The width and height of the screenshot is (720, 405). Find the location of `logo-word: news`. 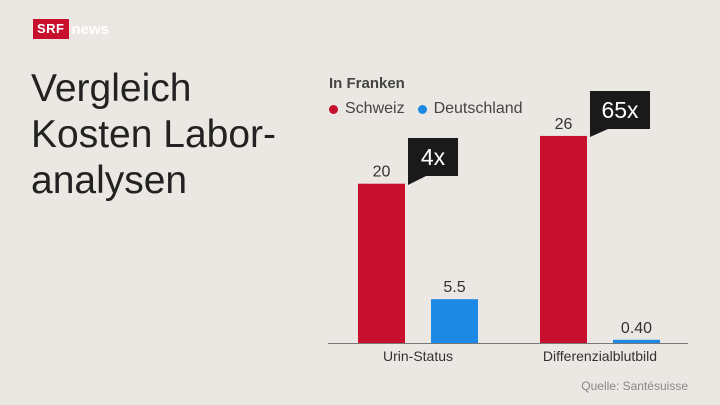

logo-word: news is located at coordinates (90, 29).